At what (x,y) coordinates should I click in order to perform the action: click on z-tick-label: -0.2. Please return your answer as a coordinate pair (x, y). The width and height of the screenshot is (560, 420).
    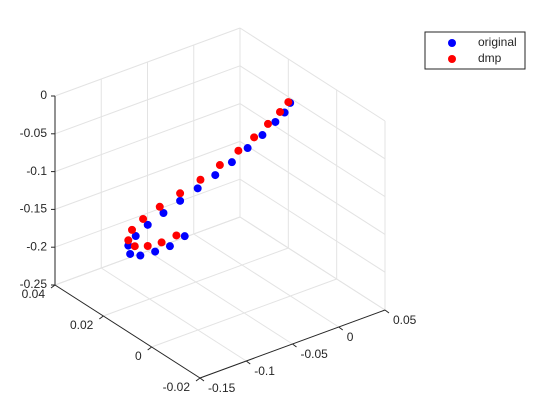
    Looking at the image, I should click on (36, 246).